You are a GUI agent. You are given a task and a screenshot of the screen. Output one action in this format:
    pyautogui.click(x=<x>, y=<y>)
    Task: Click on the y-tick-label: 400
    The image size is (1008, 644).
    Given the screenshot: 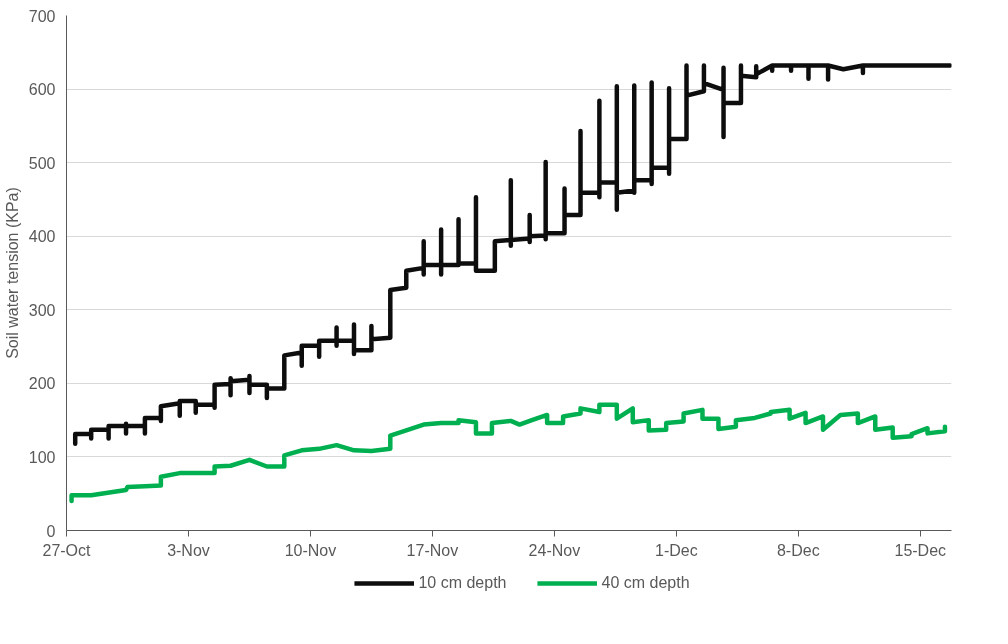 What is the action you would take?
    pyautogui.click(x=42, y=237)
    